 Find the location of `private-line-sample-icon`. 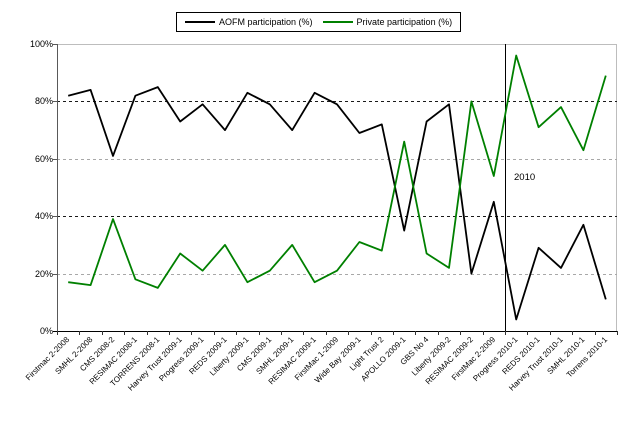

private-line-sample-icon is located at coordinates (337, 22).